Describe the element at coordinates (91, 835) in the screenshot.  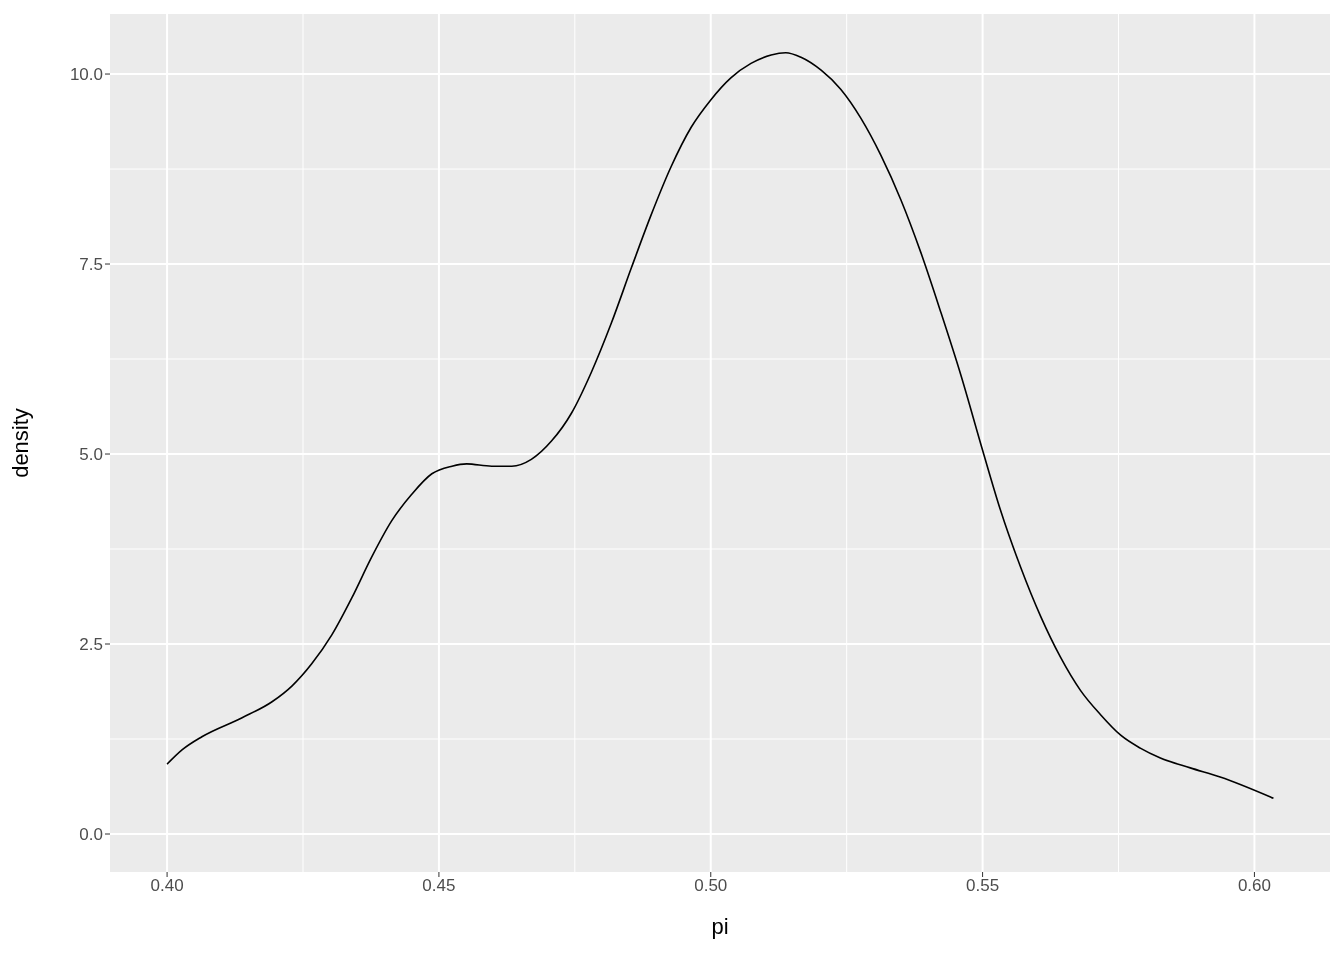
I see `y-tick-label: 0.0` at that location.